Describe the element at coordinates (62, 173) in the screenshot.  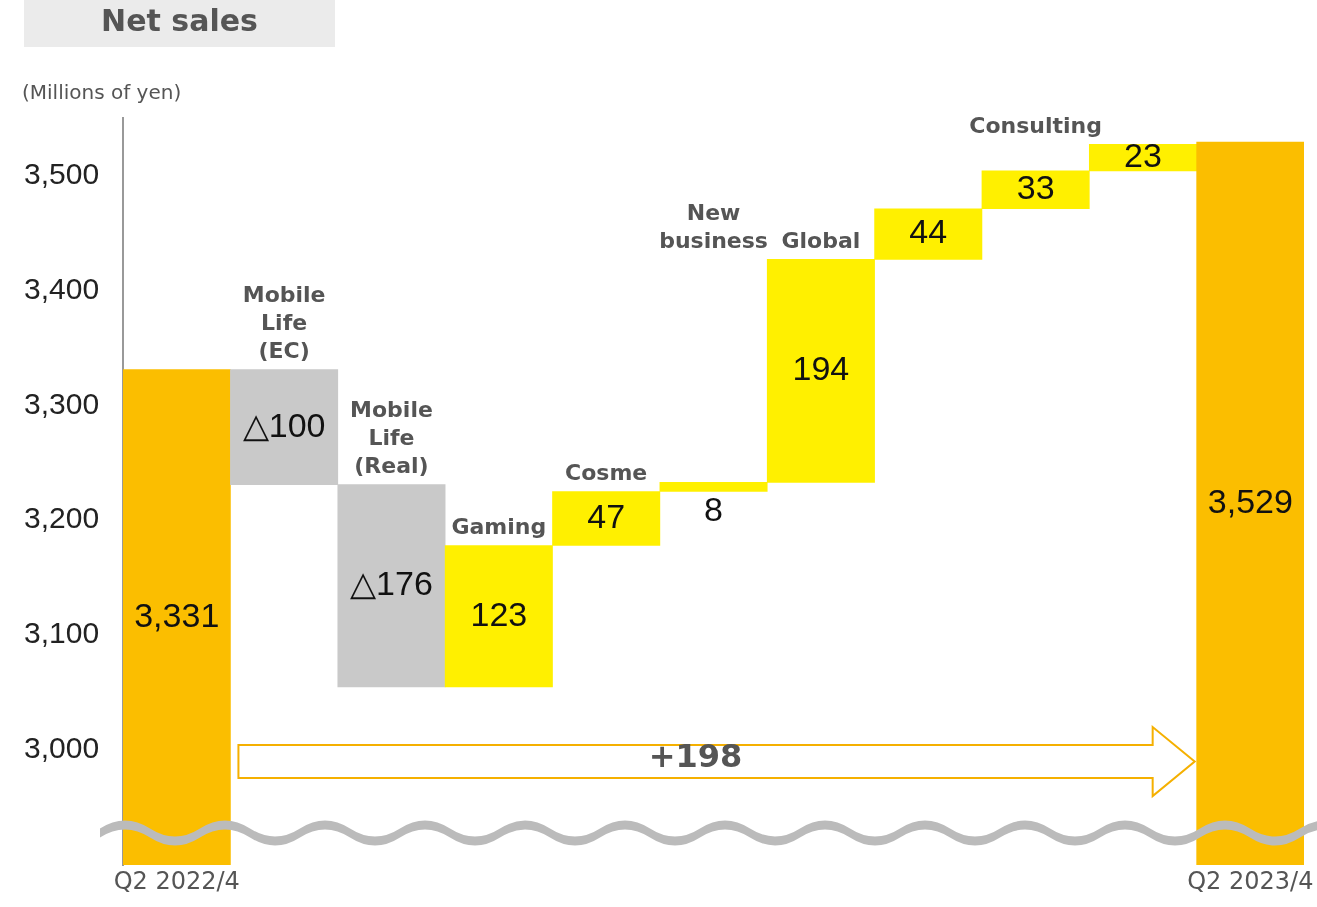
I see `y-tick-label: 3,500` at that location.